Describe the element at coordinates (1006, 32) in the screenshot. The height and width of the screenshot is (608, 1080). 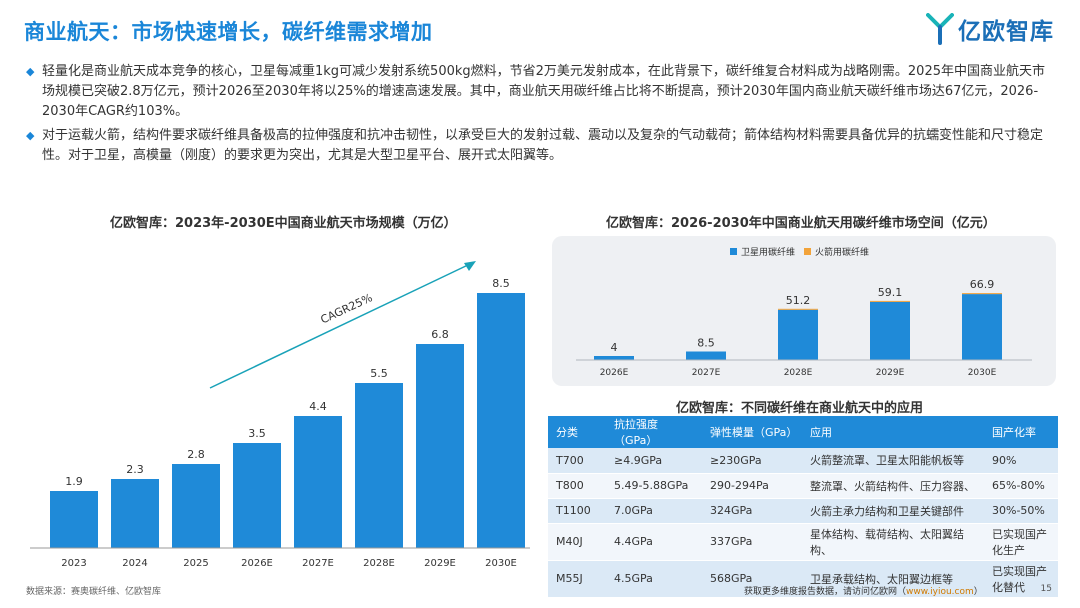
I see `logo-text: 亿欧智库` at that location.